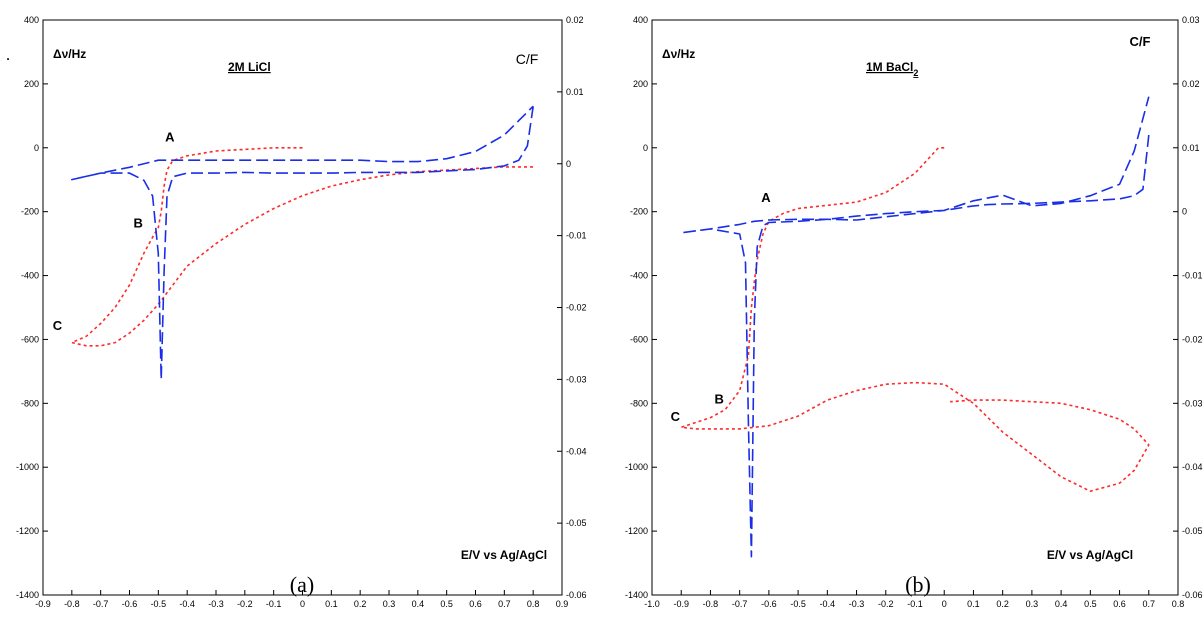 Image resolution: width=1203 pixels, height=620 pixels. What do you see at coordinates (944, 604) in the screenshot?
I see `x-tick-label-b: 0` at bounding box center [944, 604].